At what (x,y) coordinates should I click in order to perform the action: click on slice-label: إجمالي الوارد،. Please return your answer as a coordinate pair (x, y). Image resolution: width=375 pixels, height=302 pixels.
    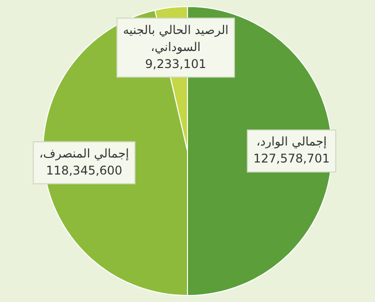
    Looking at the image, I should click on (291, 141).